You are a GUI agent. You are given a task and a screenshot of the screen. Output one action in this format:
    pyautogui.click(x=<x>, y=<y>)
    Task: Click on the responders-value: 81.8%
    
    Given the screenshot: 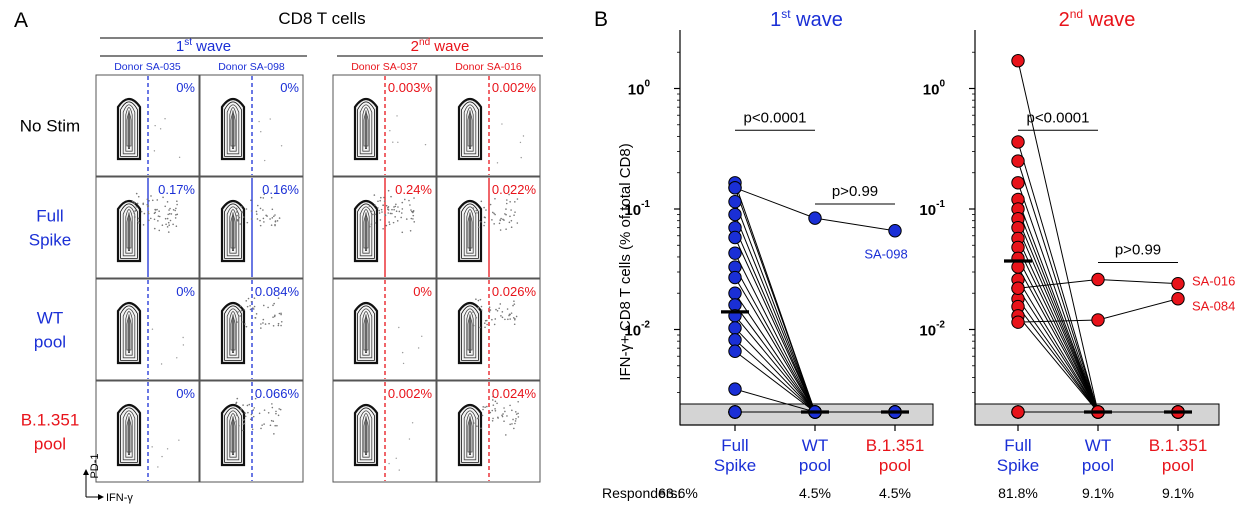 What is the action you would take?
    pyautogui.click(x=1018, y=493)
    